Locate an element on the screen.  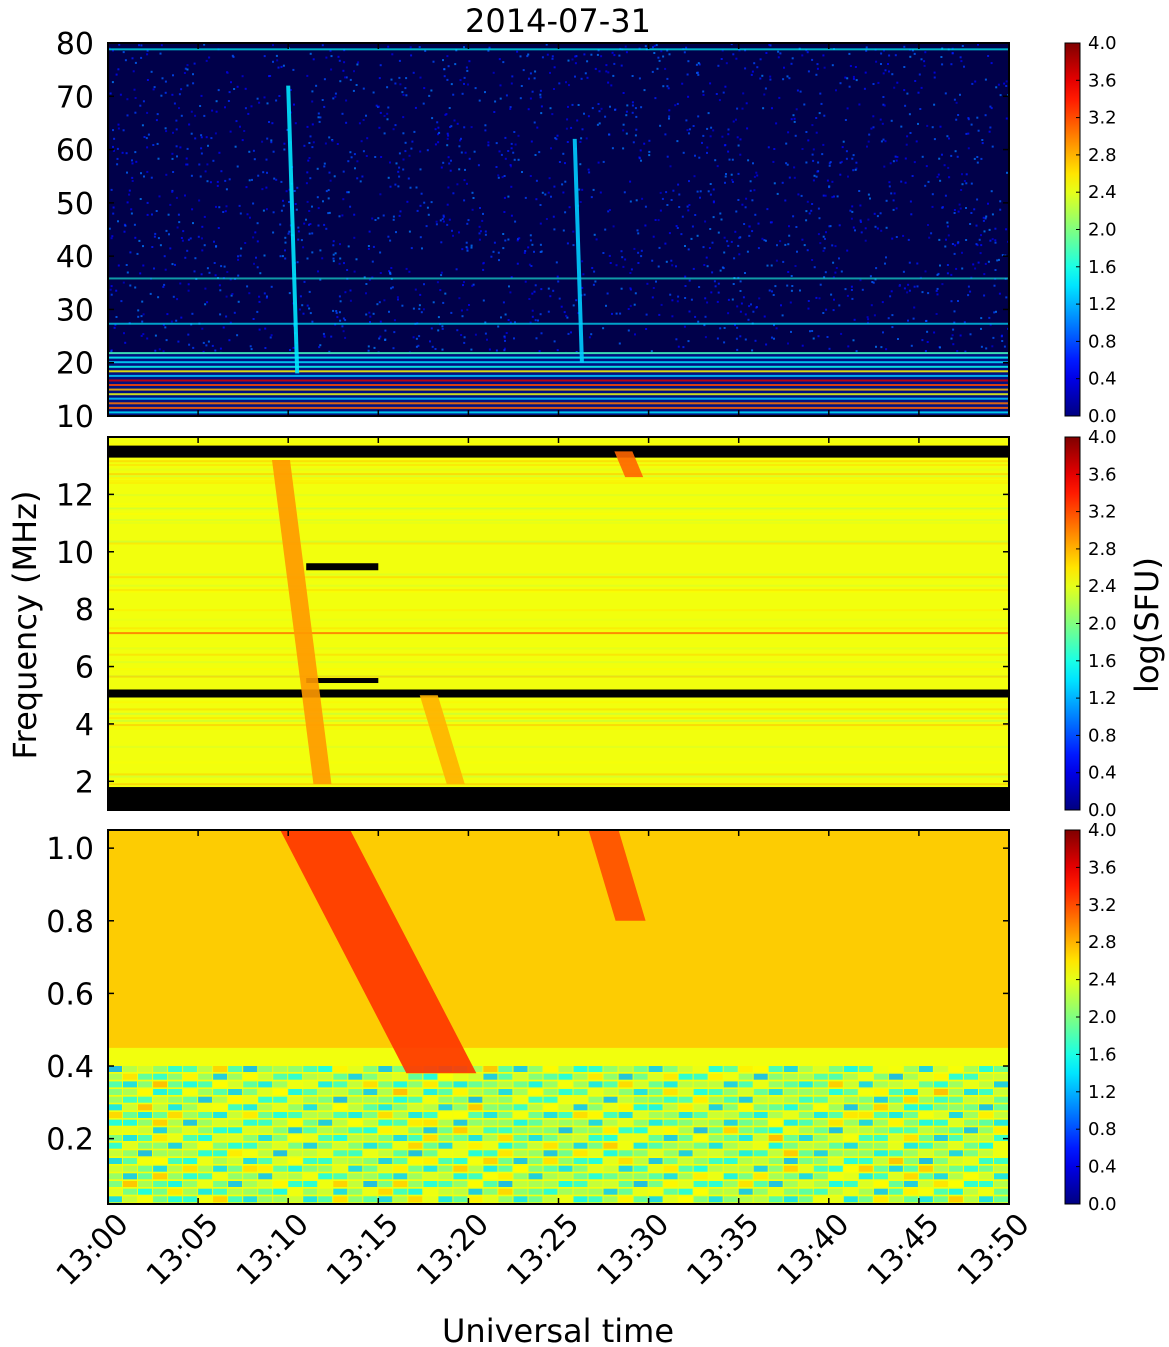
panel-top-colorbar-tick-label: 0.0 is located at coordinates (1102, 416).